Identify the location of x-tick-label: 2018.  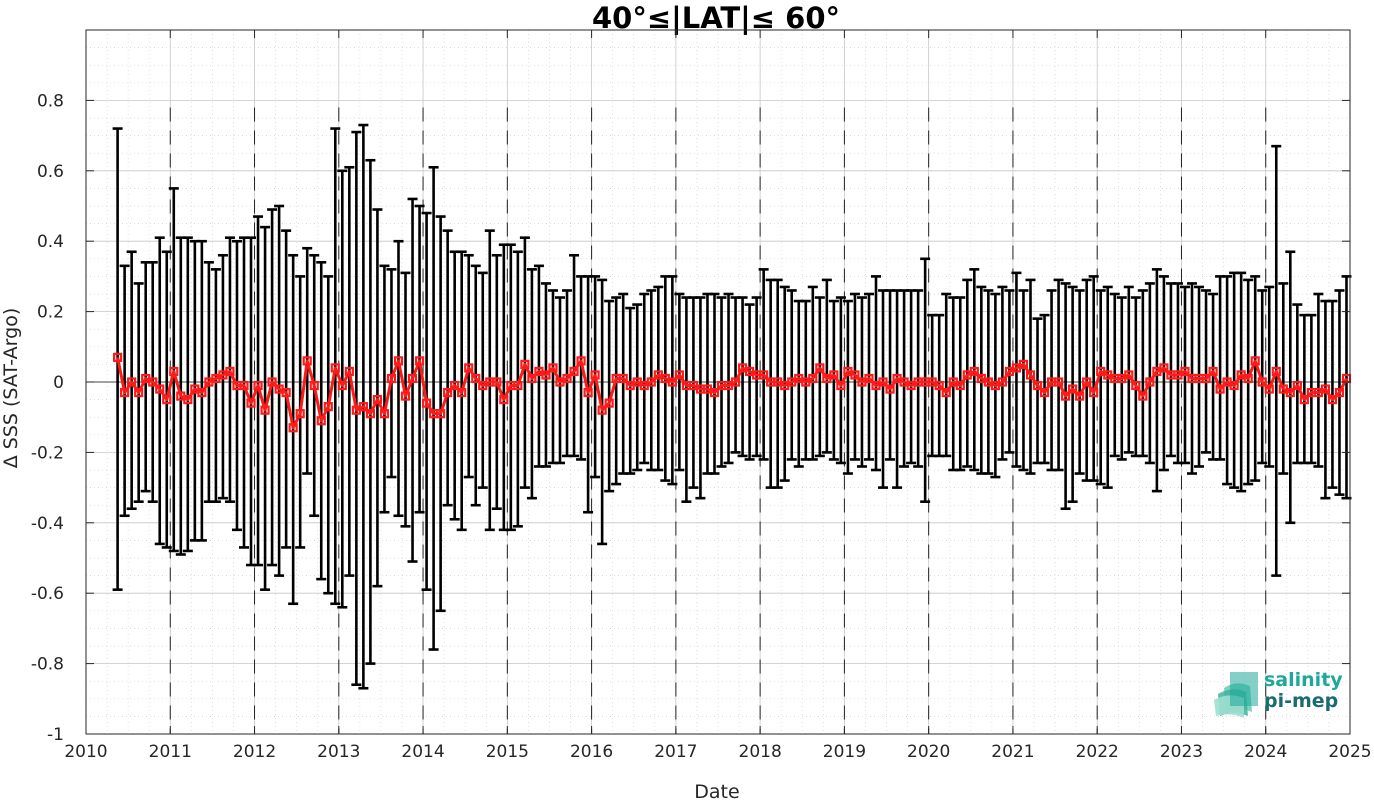
(760, 752).